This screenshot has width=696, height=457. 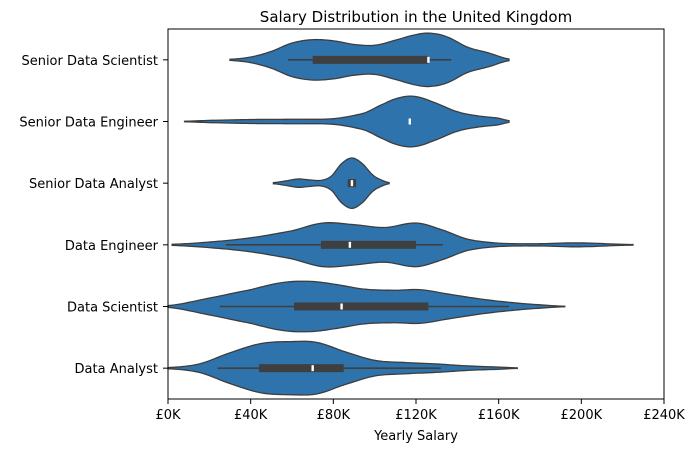 I want to click on x-tick-label: £0K, so click(x=168, y=415).